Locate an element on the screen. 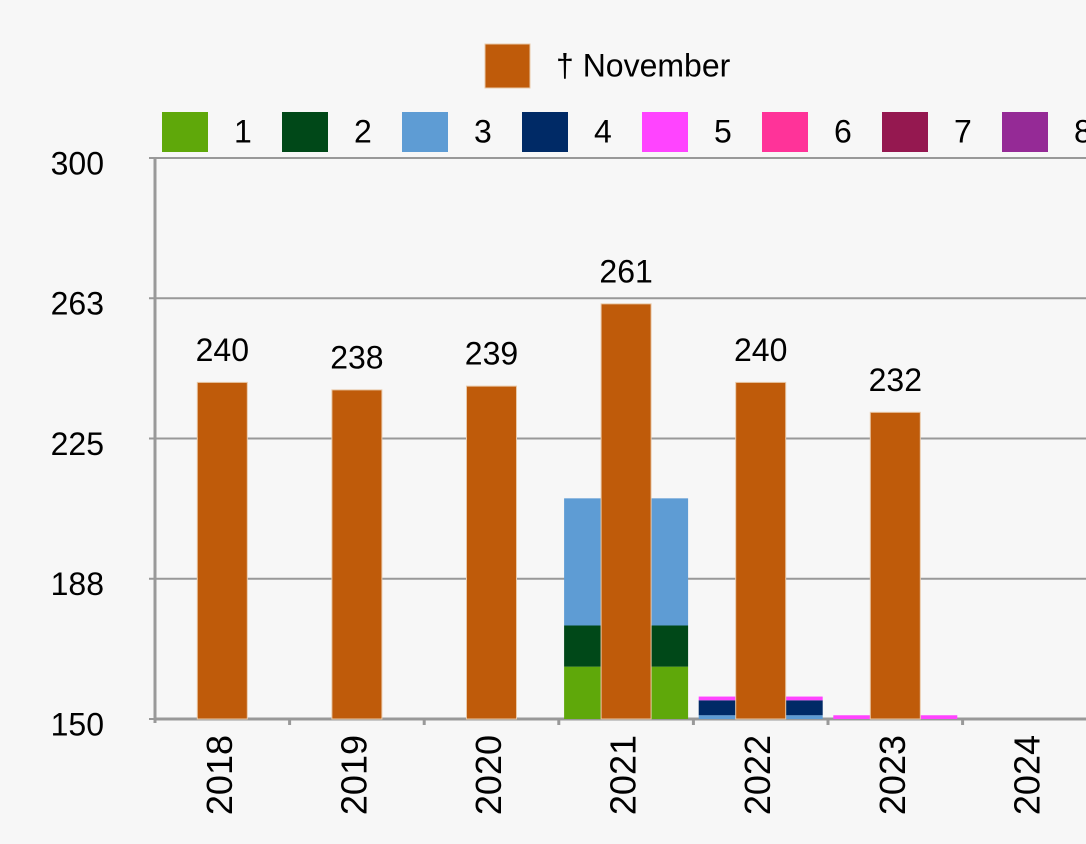  legend-label: † November is located at coordinates (643, 65).